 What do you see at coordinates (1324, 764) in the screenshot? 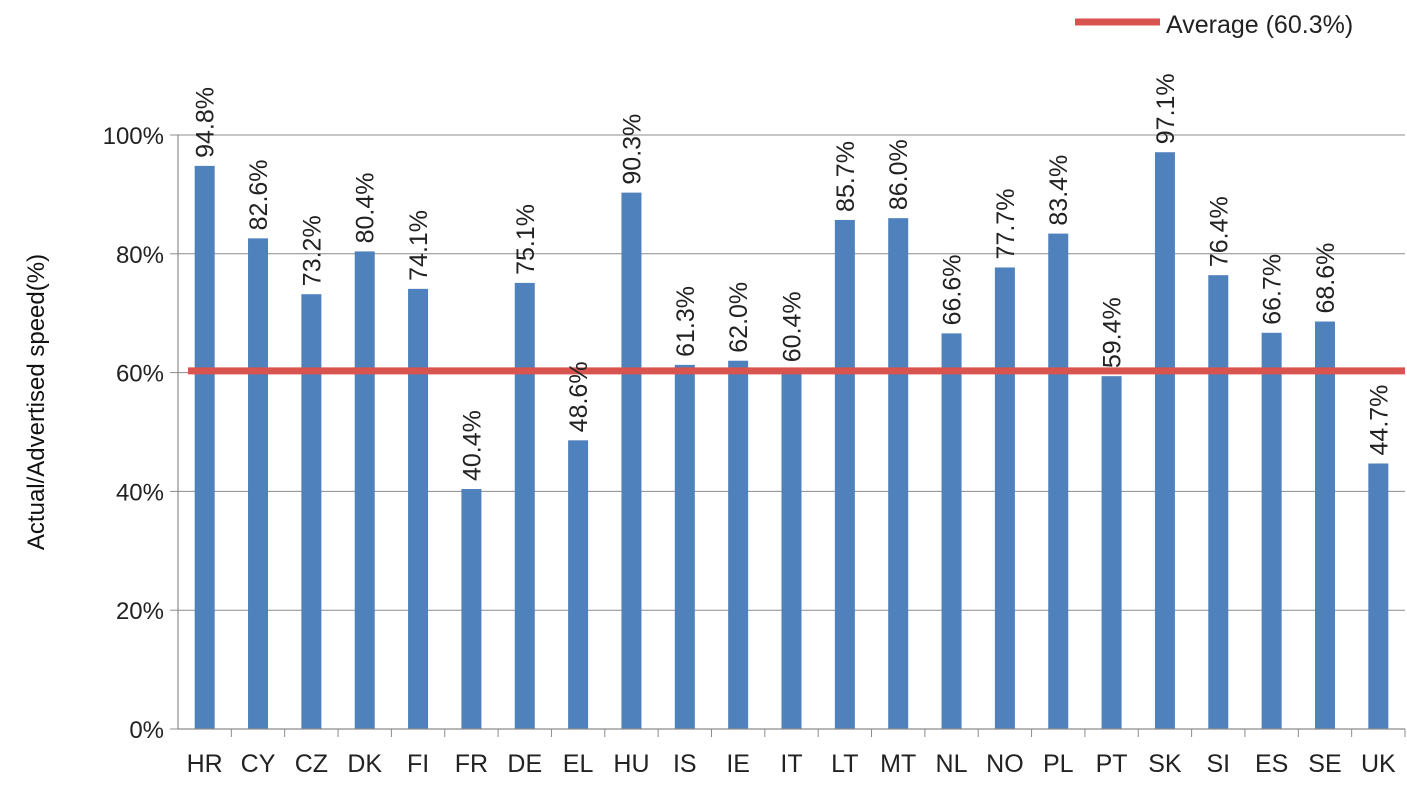
I see `category-label: SE` at bounding box center [1324, 764].